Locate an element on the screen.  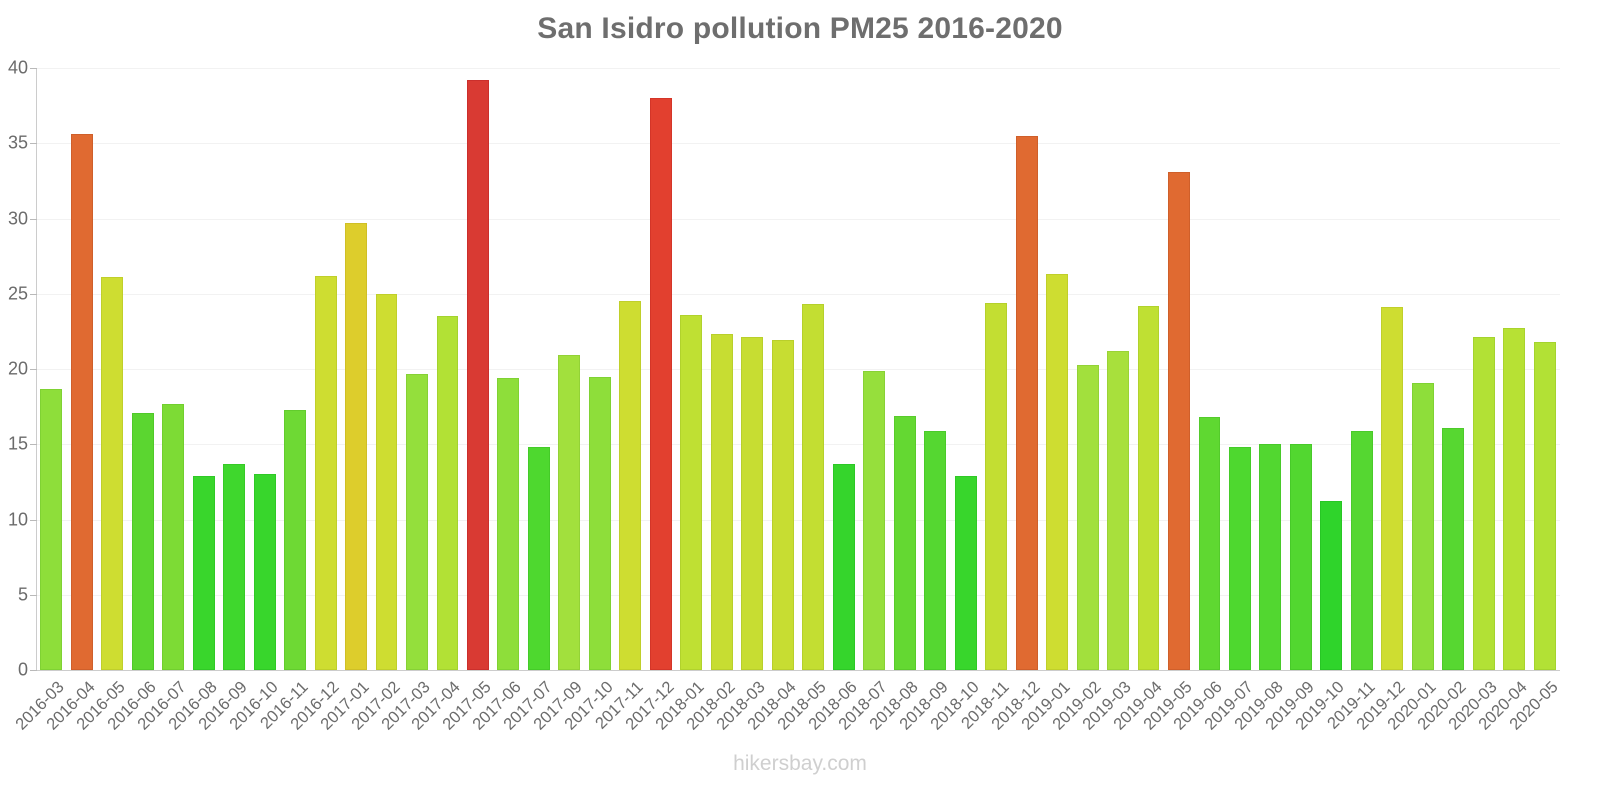
watermark-text: hikersbay.com is located at coordinates (800, 763).